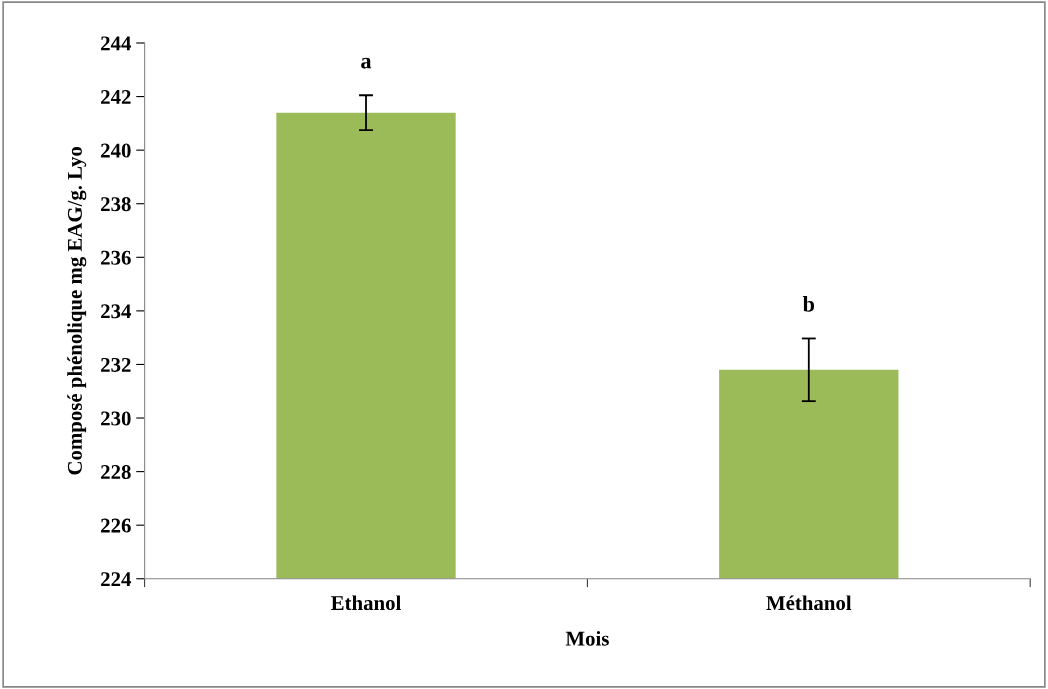 This screenshot has width=1048, height=689. What do you see at coordinates (116, 311) in the screenshot?
I see `y-tick-label: 234` at bounding box center [116, 311].